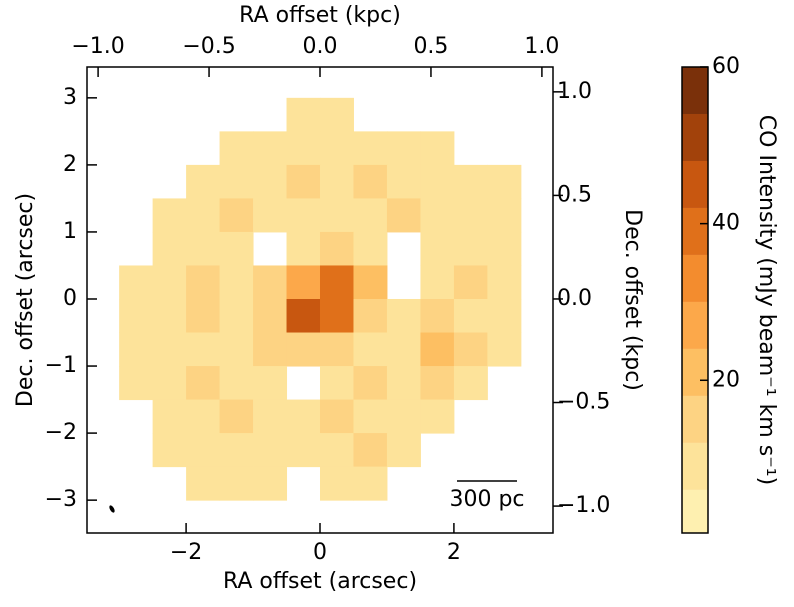  What do you see at coordinates (541, 46) in the screenshot?
I see `x2-tick-label: 1.0` at bounding box center [541, 46].